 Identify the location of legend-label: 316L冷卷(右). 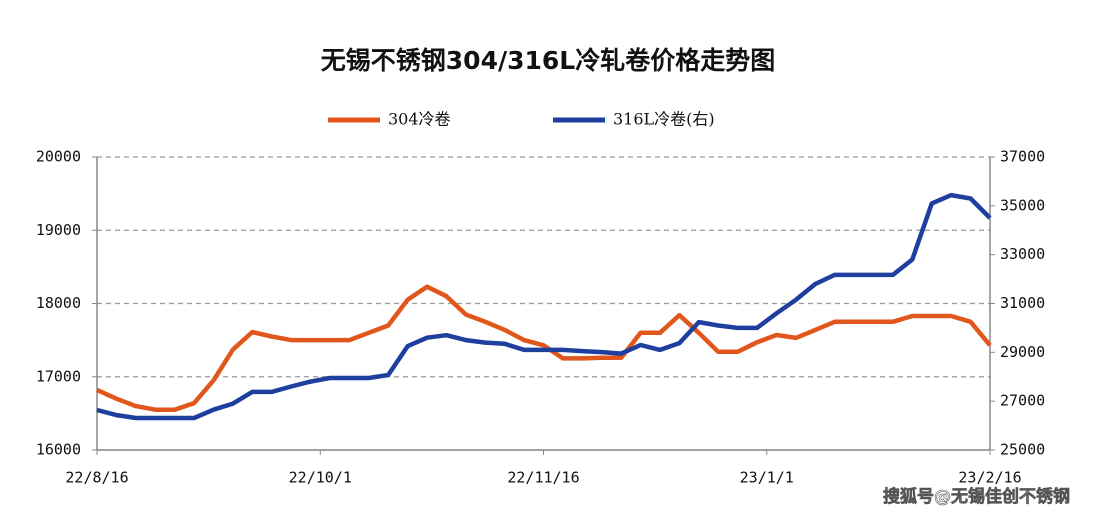
(664, 119).